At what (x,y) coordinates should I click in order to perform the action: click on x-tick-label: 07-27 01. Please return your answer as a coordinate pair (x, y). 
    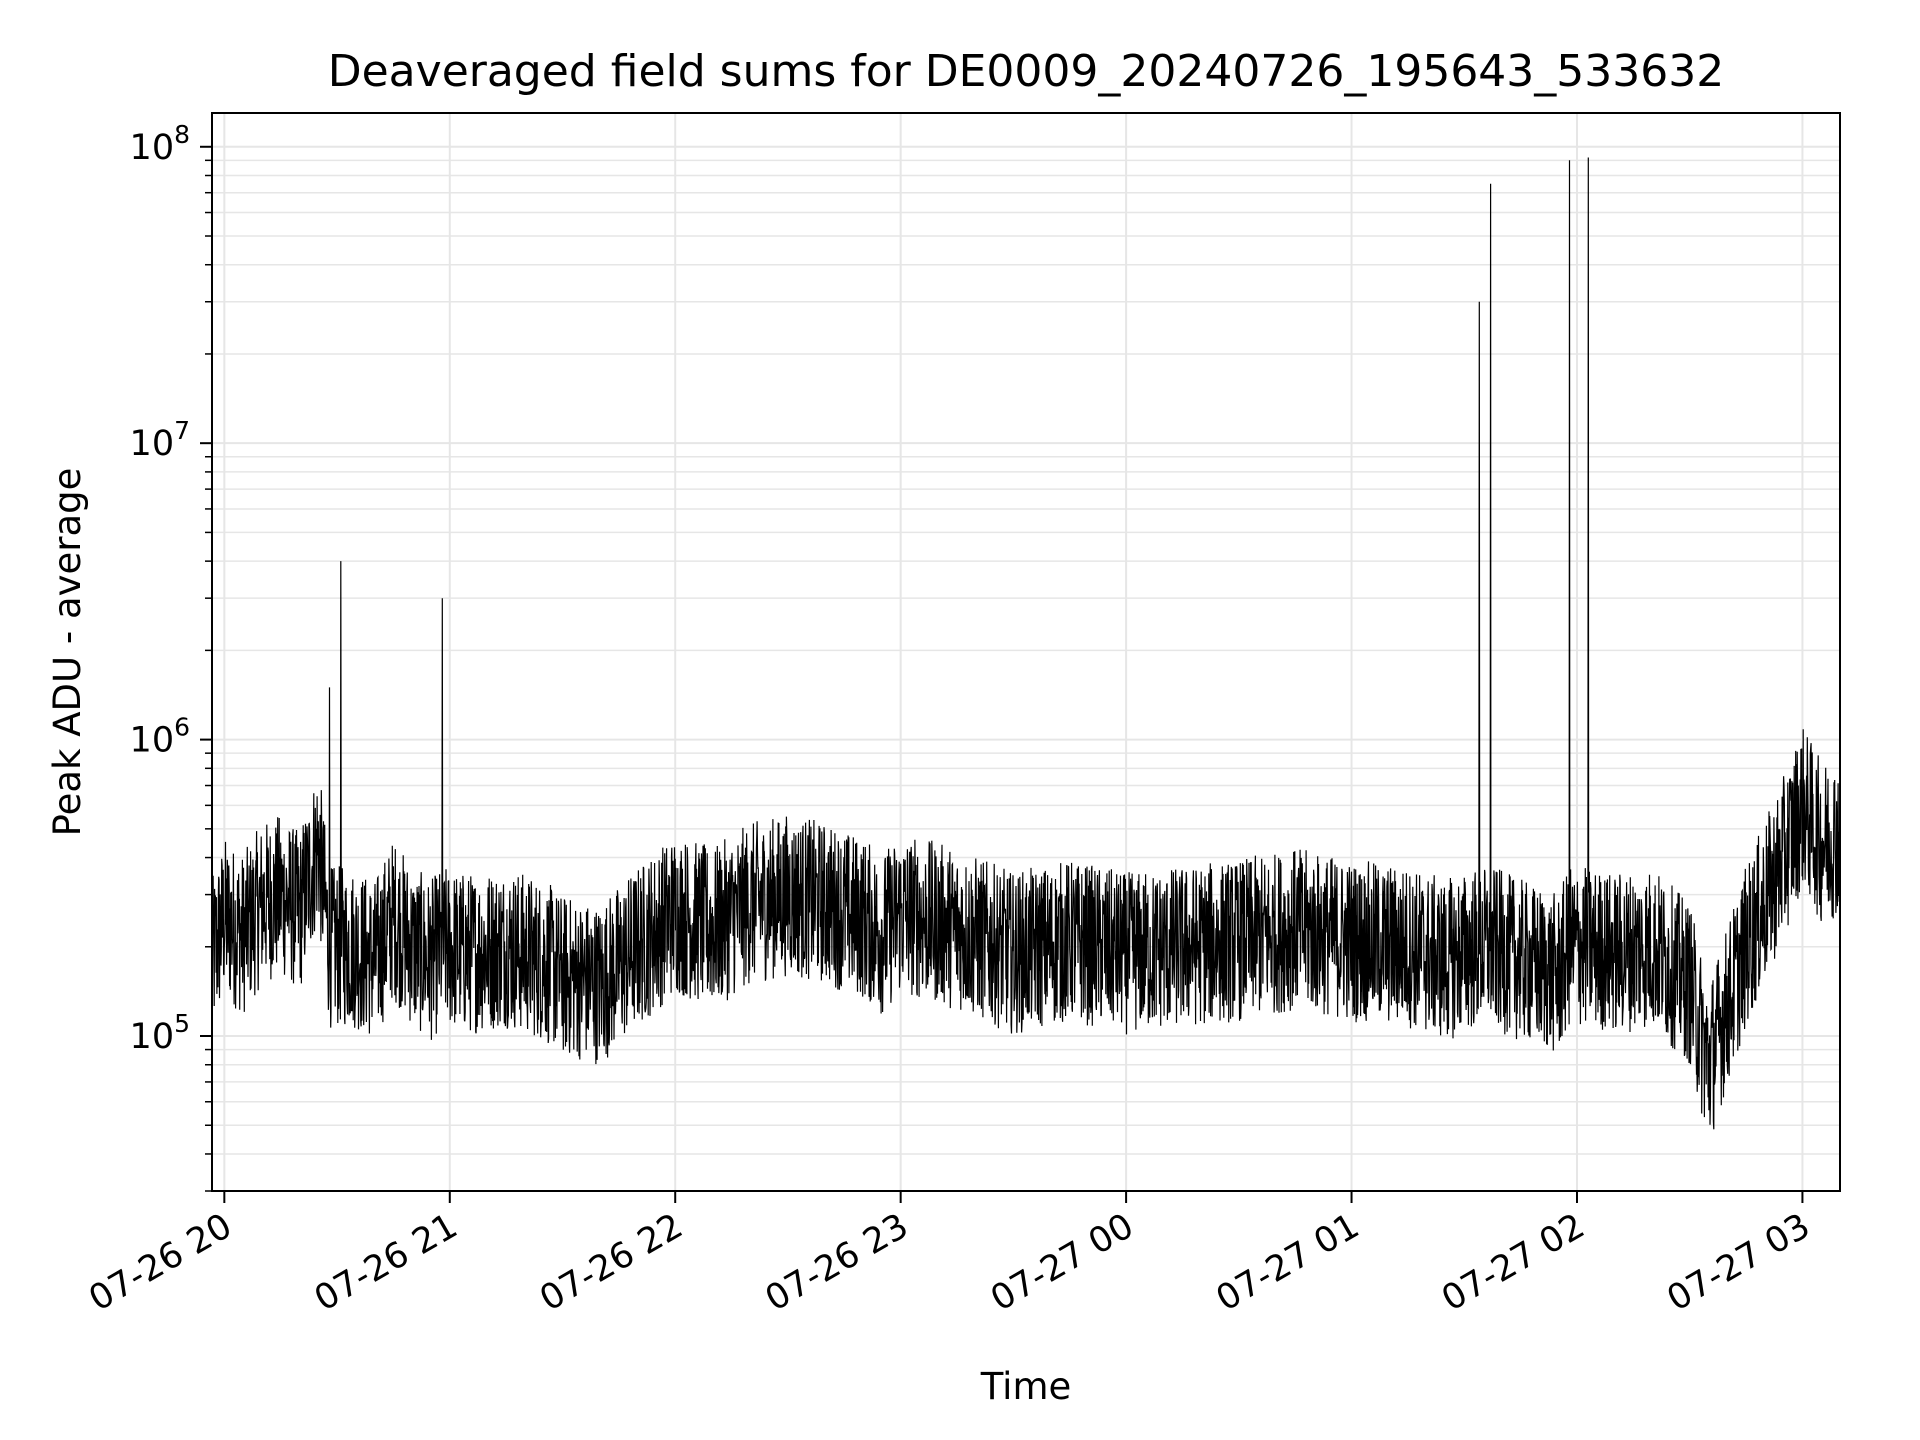
    Looking at the image, I should click on (1288, 1262).